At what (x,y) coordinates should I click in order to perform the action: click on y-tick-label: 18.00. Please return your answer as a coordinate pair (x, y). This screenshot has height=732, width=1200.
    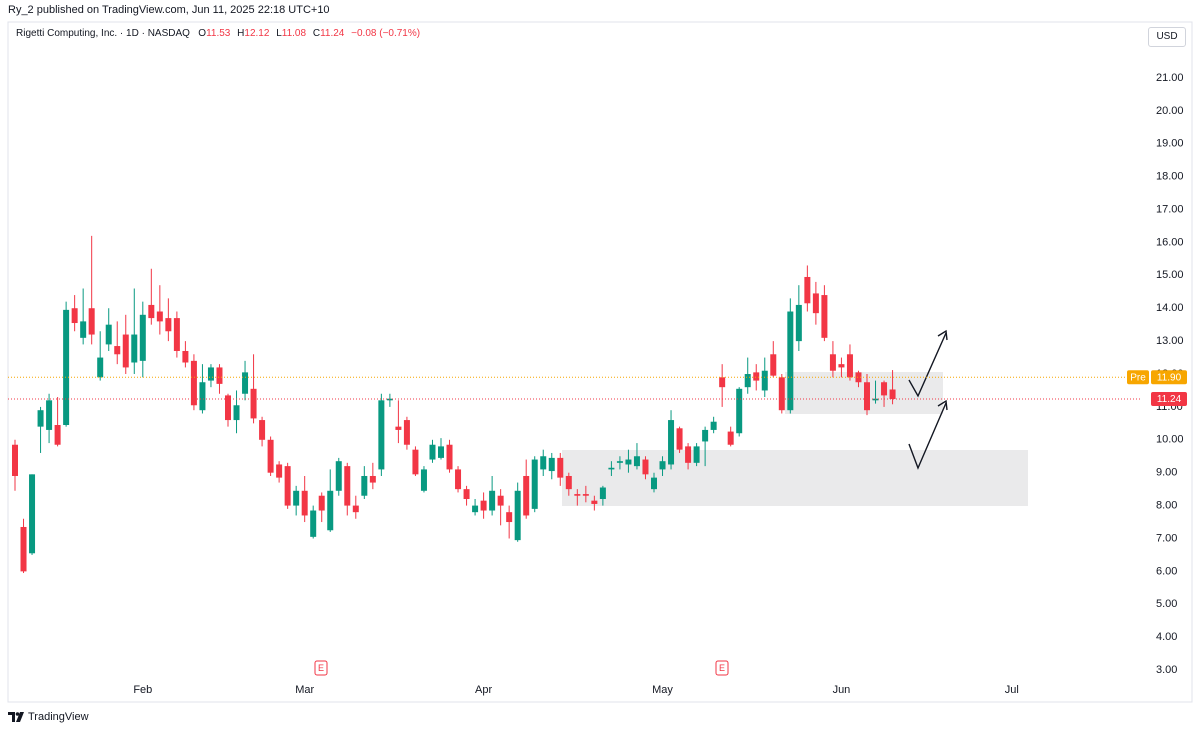
    Looking at the image, I should click on (1170, 177).